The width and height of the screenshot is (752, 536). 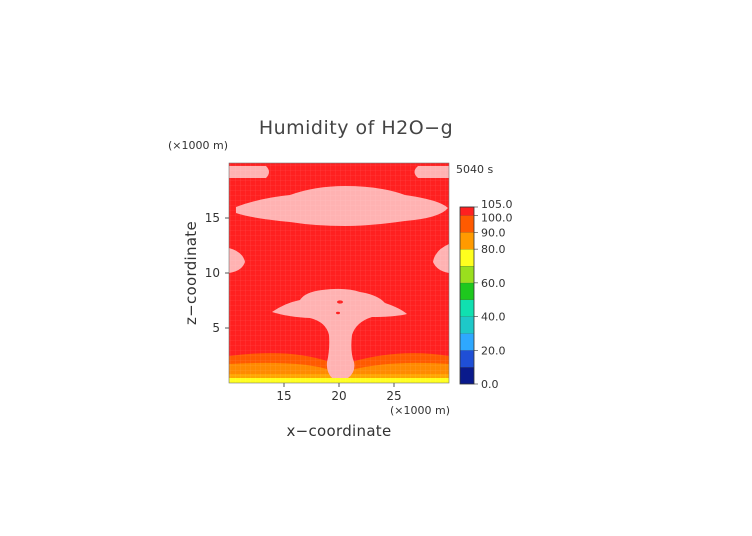 What do you see at coordinates (493, 350) in the screenshot?
I see `colorbar-label: 20.0` at bounding box center [493, 350].